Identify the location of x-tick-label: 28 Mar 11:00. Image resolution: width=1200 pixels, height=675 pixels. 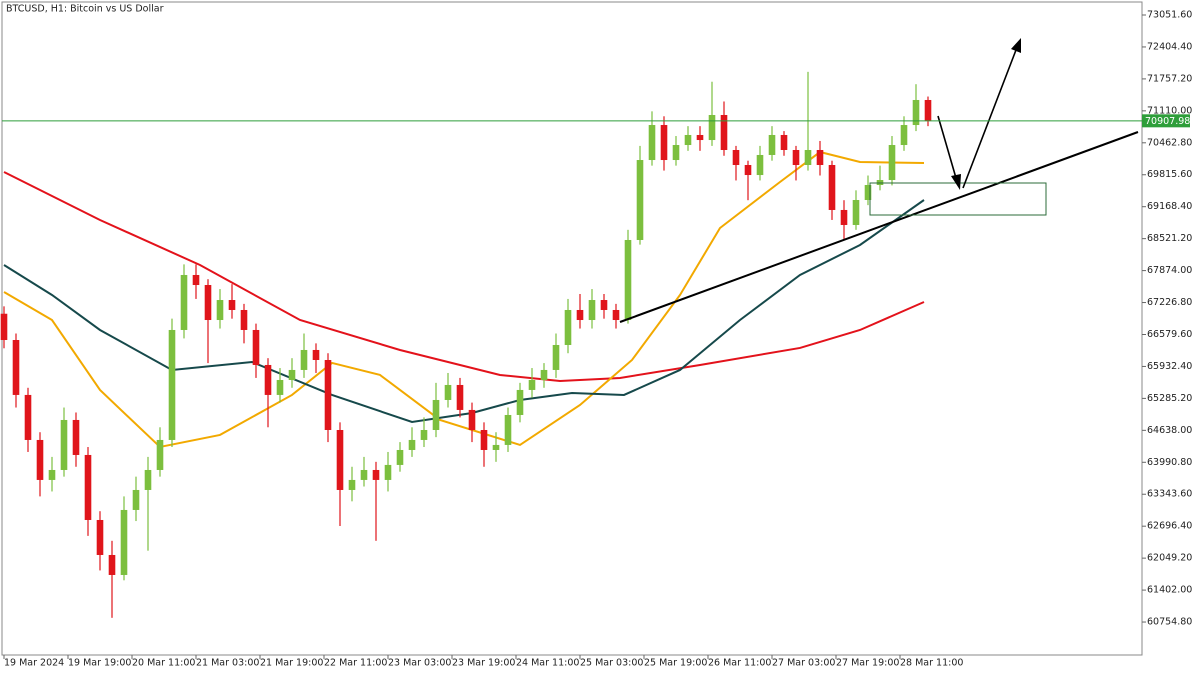
(931, 663).